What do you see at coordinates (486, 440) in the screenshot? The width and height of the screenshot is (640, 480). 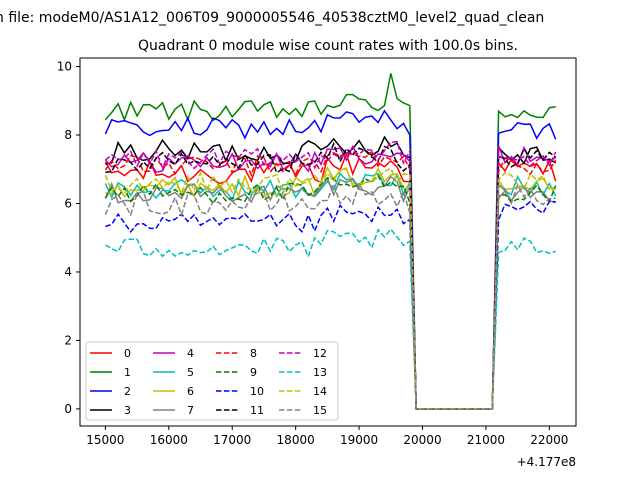 I see `x-tick-label: 21000` at bounding box center [486, 440].